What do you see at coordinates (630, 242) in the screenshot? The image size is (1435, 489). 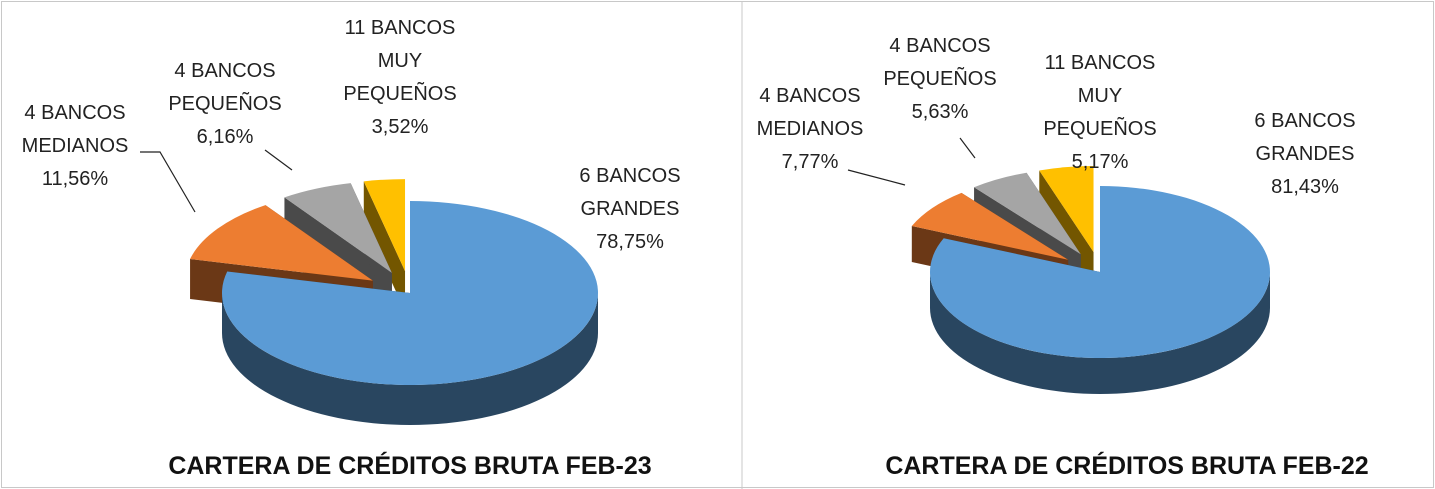 I see `value-label: 78,75%` at bounding box center [630, 242].